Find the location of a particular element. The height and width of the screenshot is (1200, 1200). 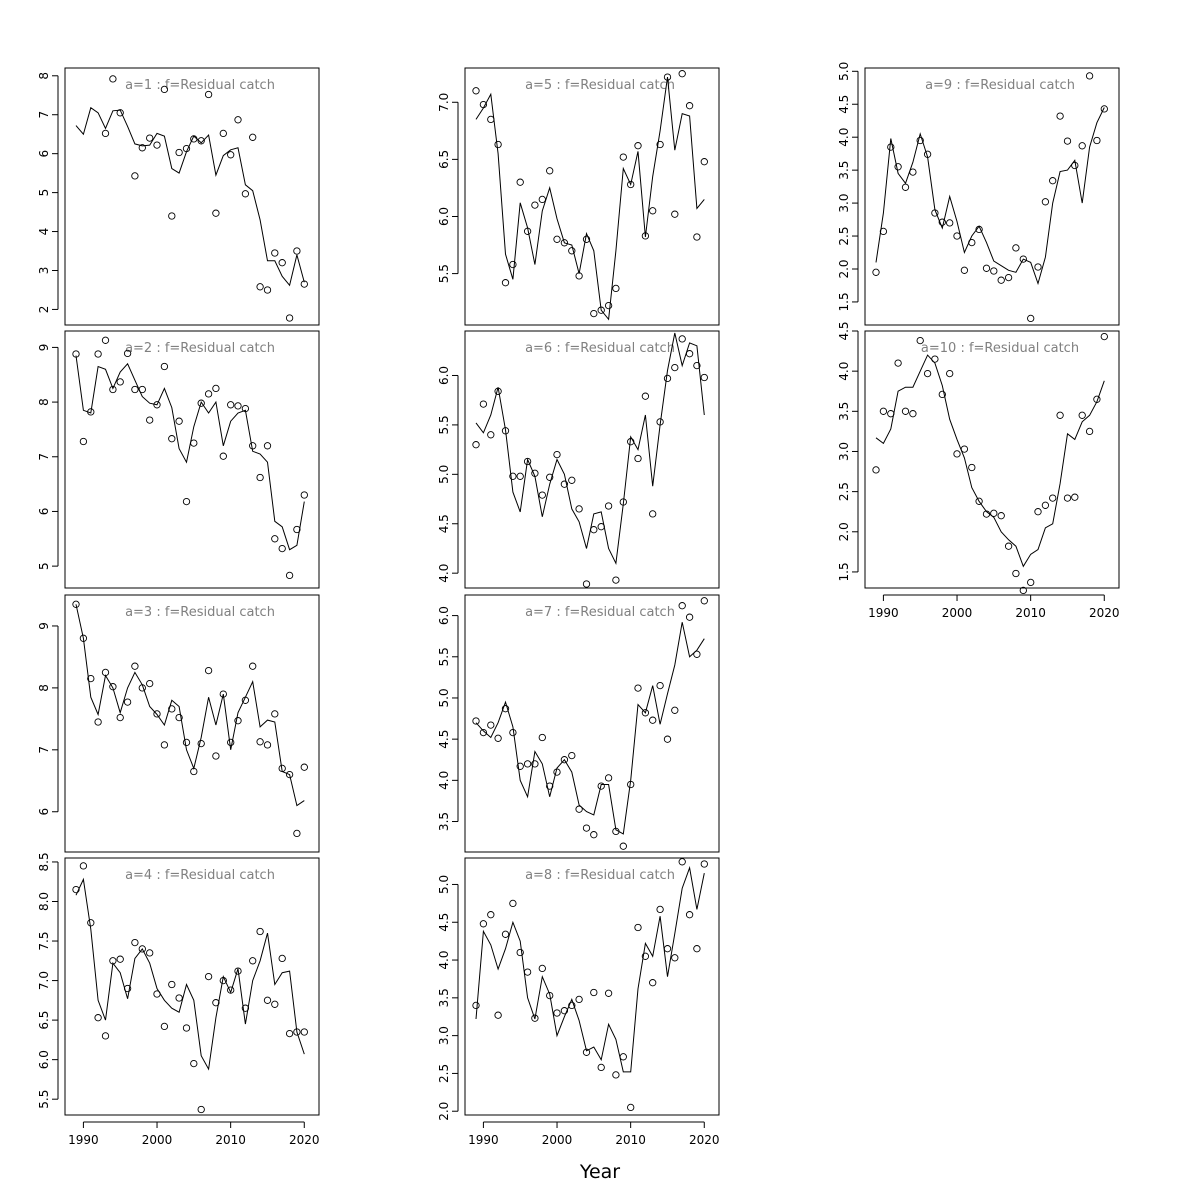

y-tick-label: 5.0 is located at coordinates (444, 697).